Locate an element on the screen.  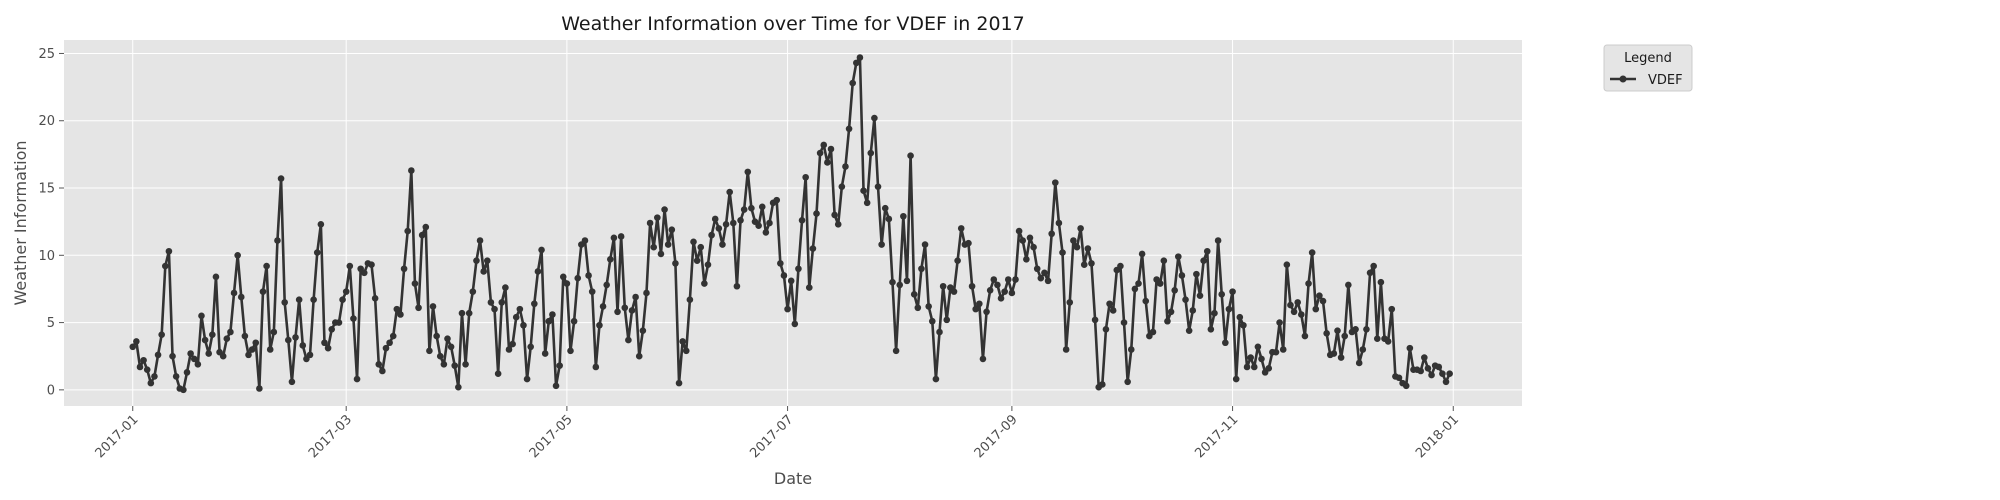
x-tick-label: 2017-07 is located at coordinates (771, 436).